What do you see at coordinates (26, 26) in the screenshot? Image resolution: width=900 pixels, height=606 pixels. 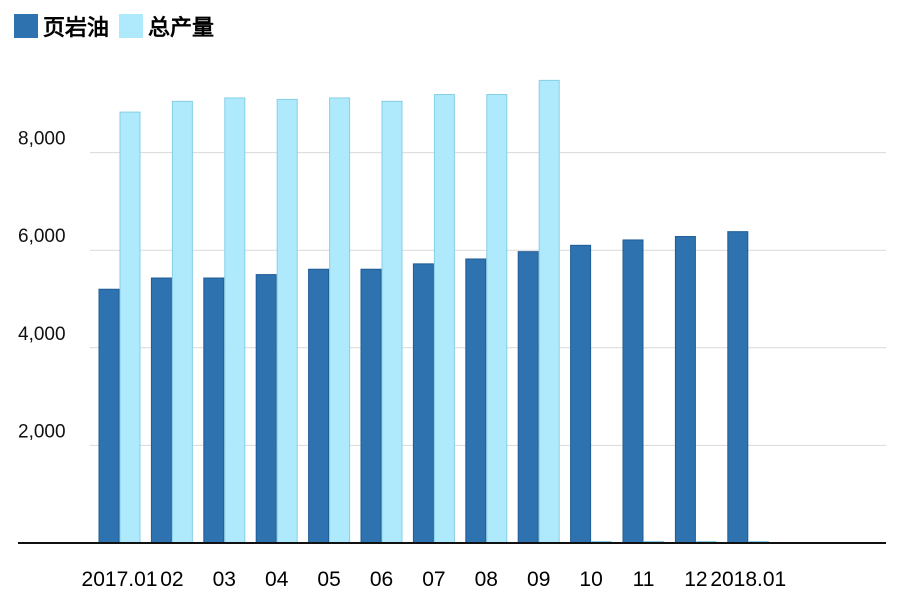 I see `legend-swatch-shale-oil` at bounding box center [26, 26].